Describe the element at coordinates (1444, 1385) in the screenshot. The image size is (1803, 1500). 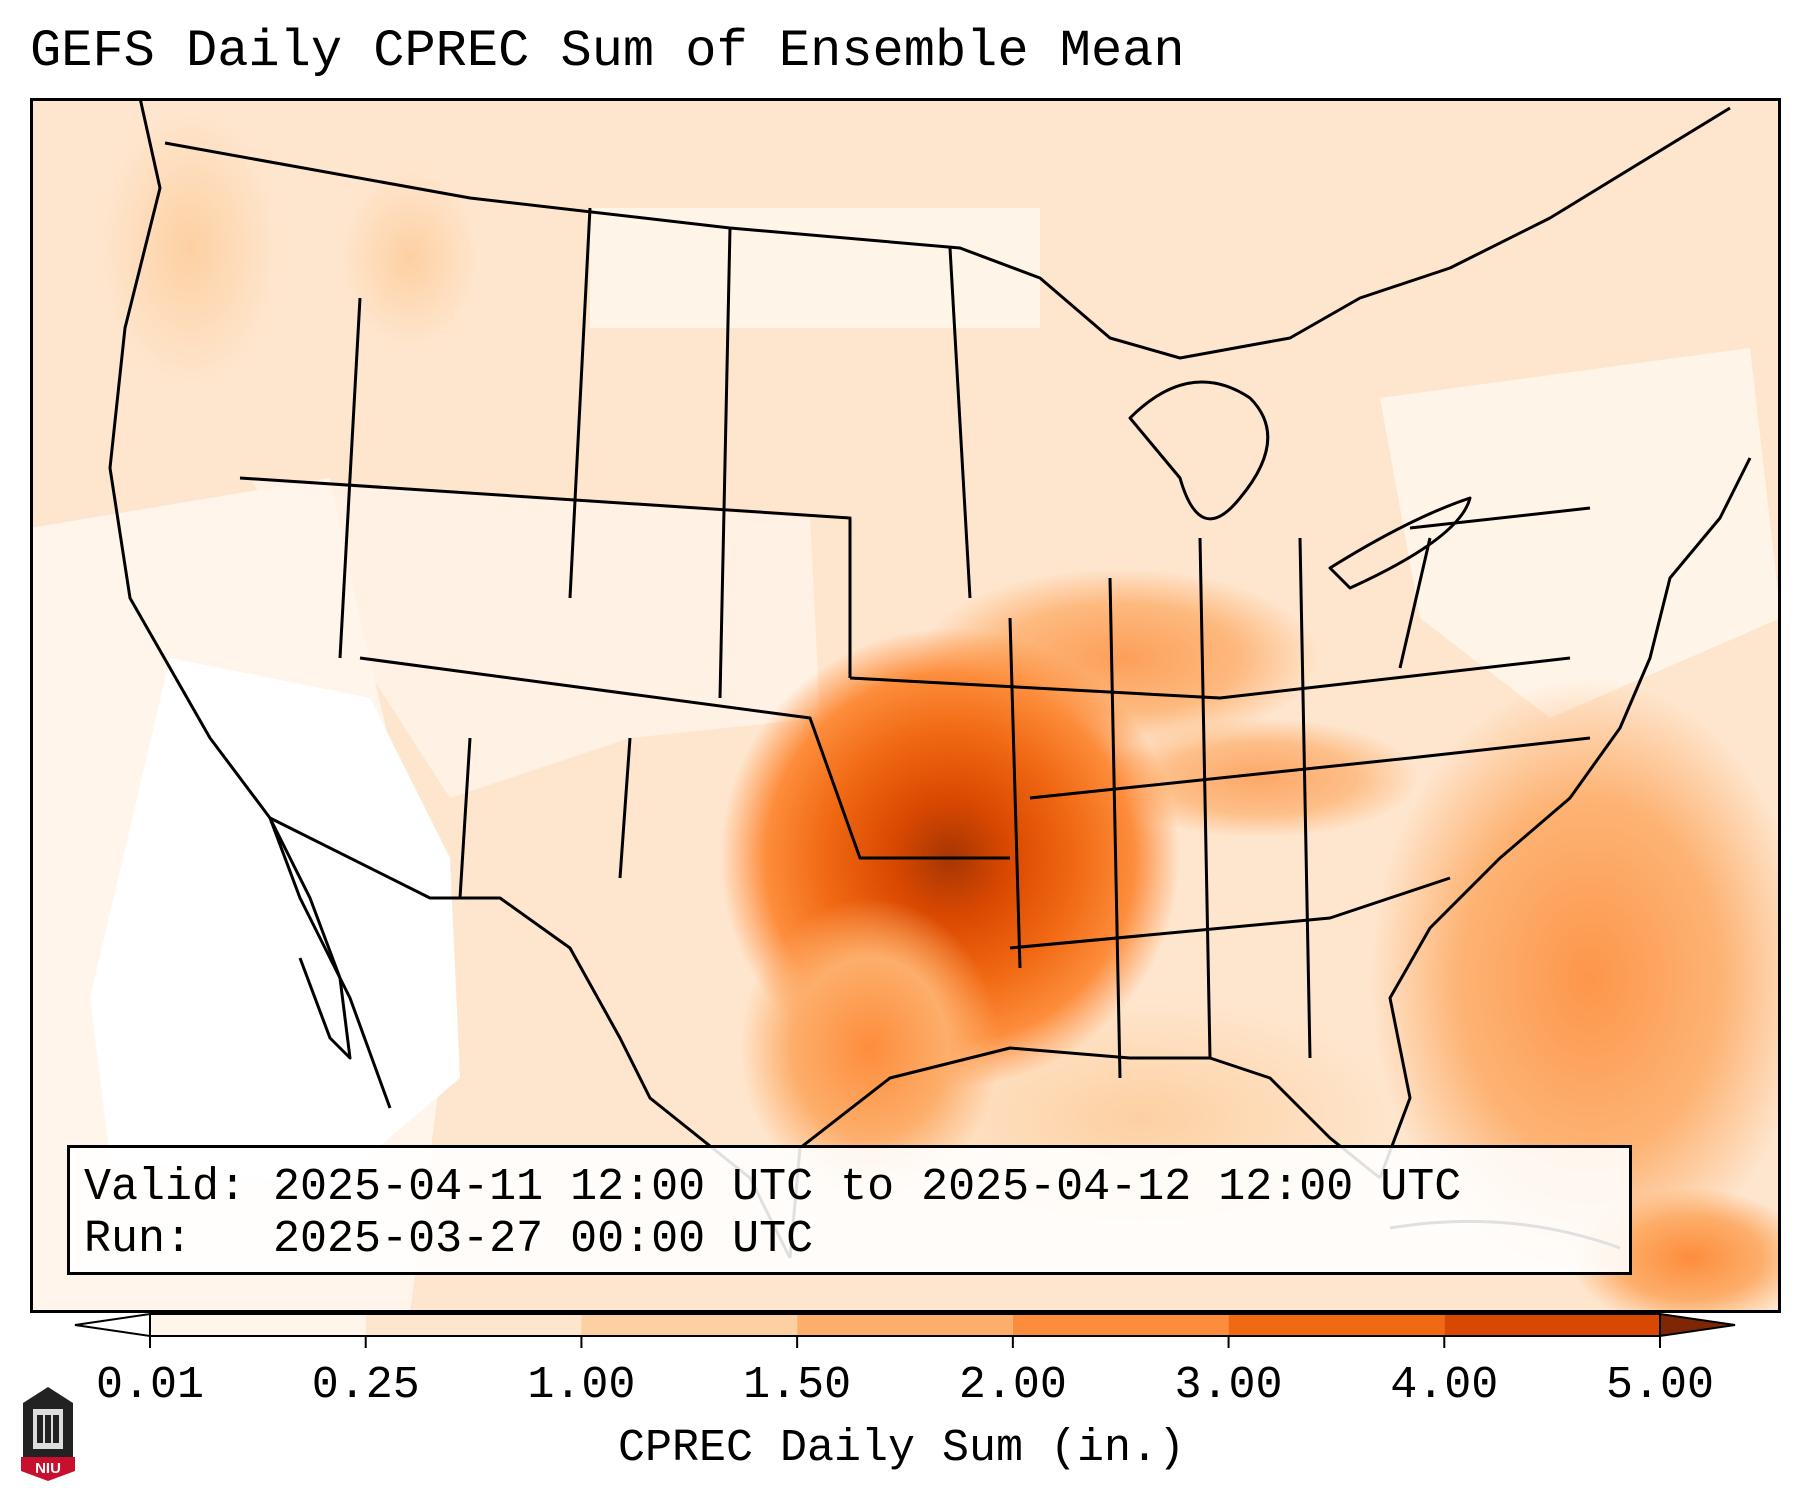
I see `colorbar-tick-label: 4.00` at that location.